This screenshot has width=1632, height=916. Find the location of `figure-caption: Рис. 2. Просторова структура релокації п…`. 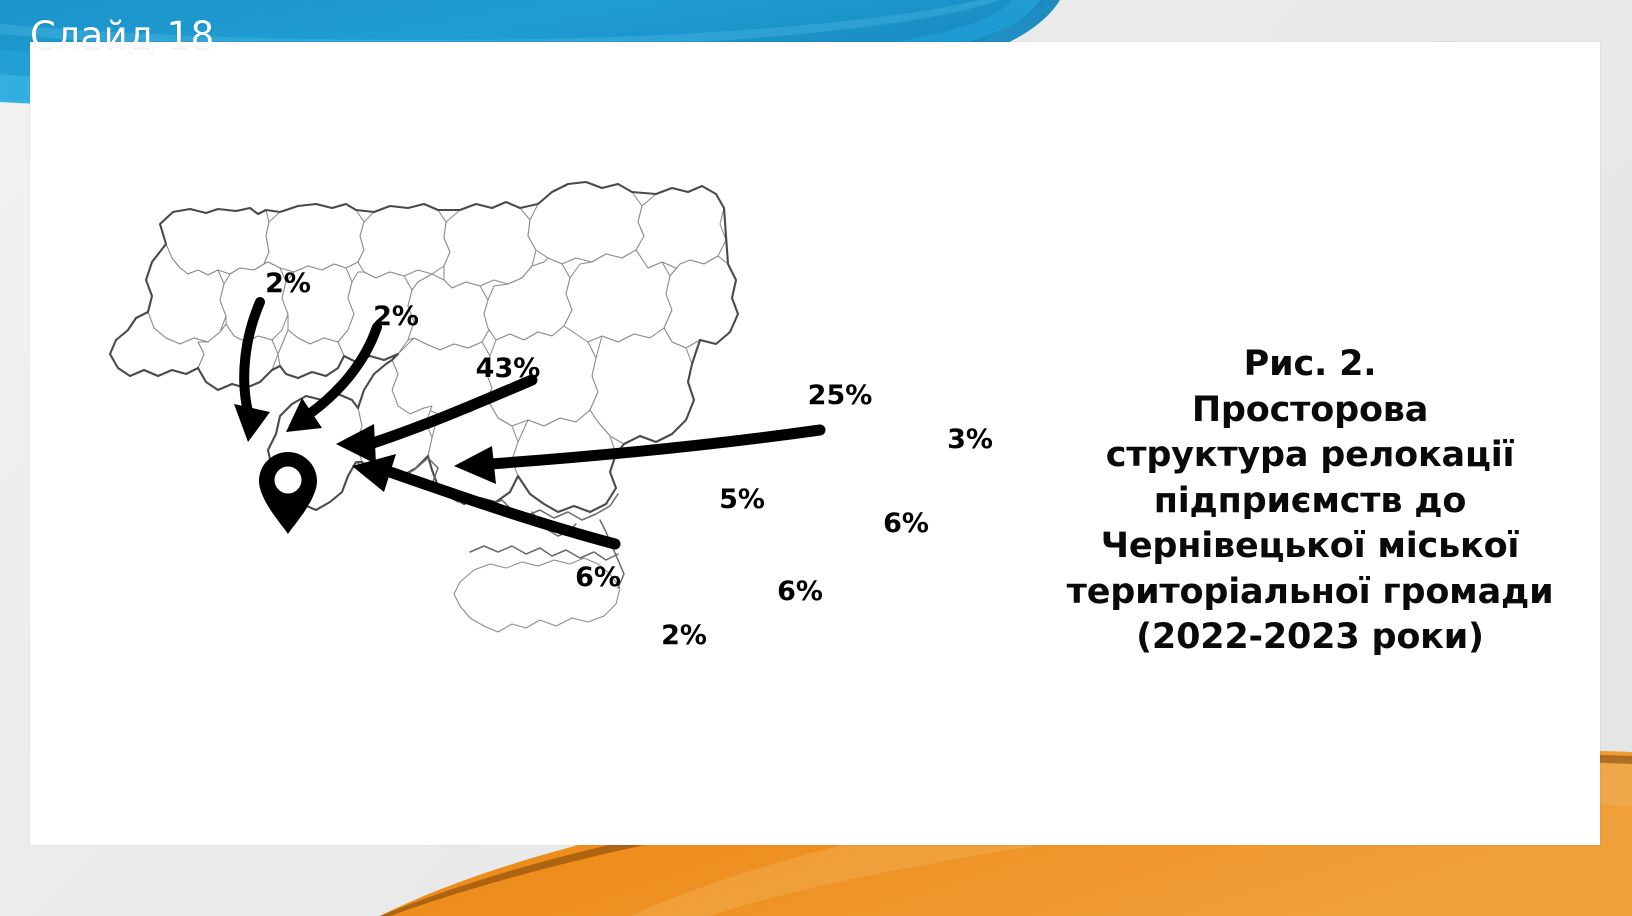

figure-caption: Рис. 2. Просторова структура релокації п… is located at coordinates (1310, 501).